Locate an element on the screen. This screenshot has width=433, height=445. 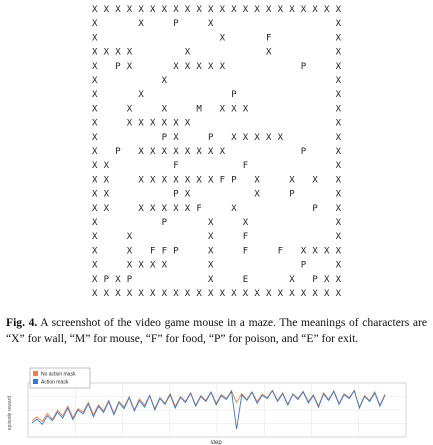
x-axis-label: step is located at coordinates (216, 442).